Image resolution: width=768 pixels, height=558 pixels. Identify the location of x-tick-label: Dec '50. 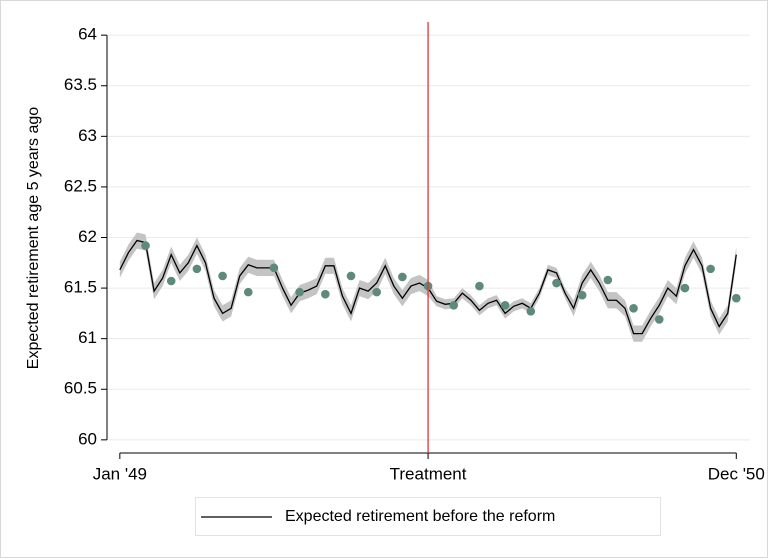
(736, 473).